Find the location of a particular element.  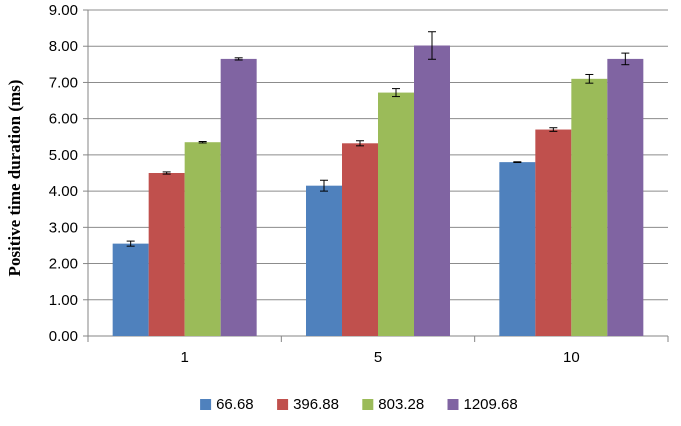

y-tick-label: 0.00 is located at coordinates (63, 336).